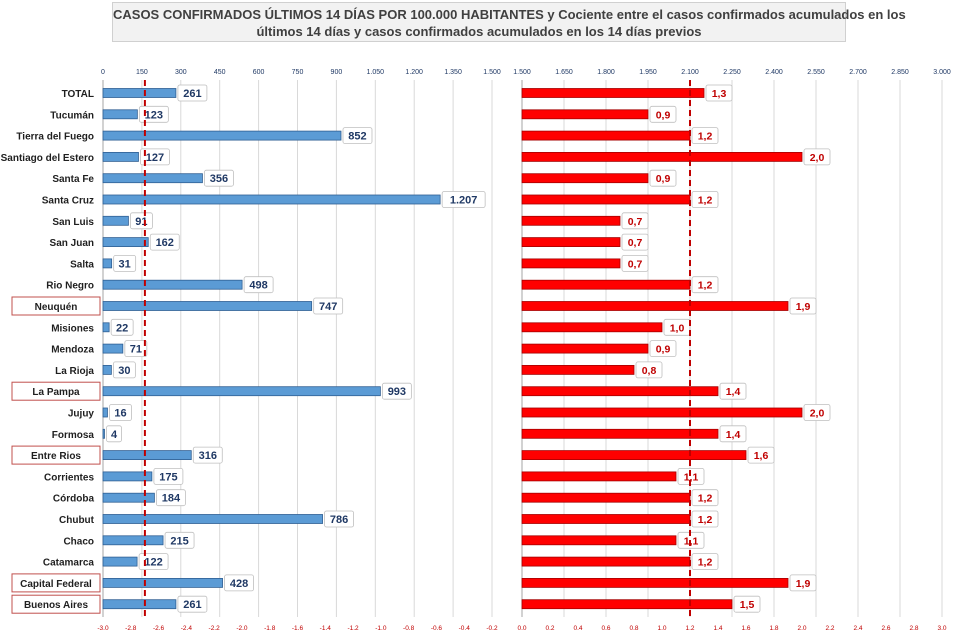  What do you see at coordinates (78, 94) in the screenshot?
I see `category-label: TOTAL` at bounding box center [78, 94].